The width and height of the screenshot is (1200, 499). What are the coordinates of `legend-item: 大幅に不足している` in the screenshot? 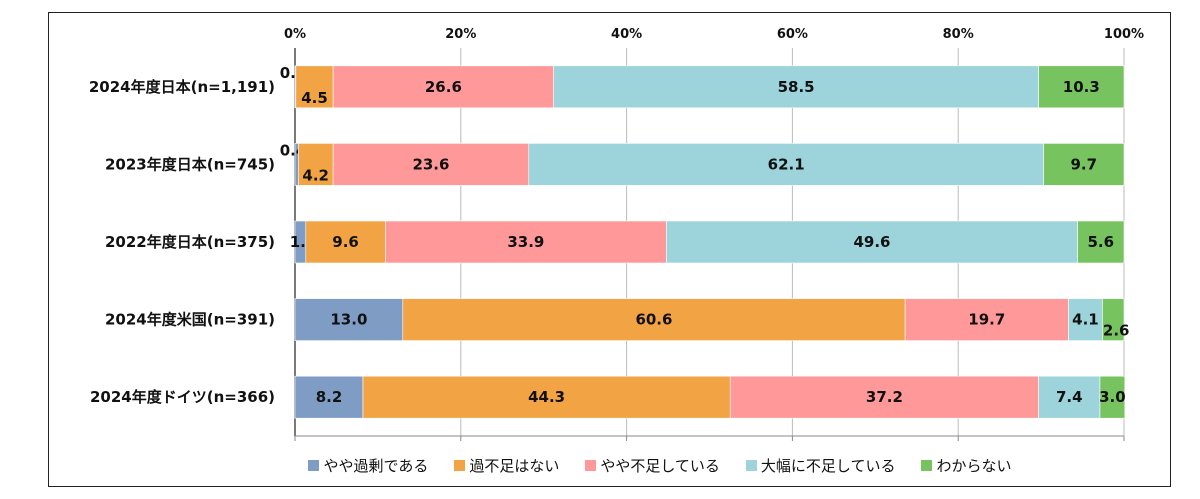 It's located at (820, 465).